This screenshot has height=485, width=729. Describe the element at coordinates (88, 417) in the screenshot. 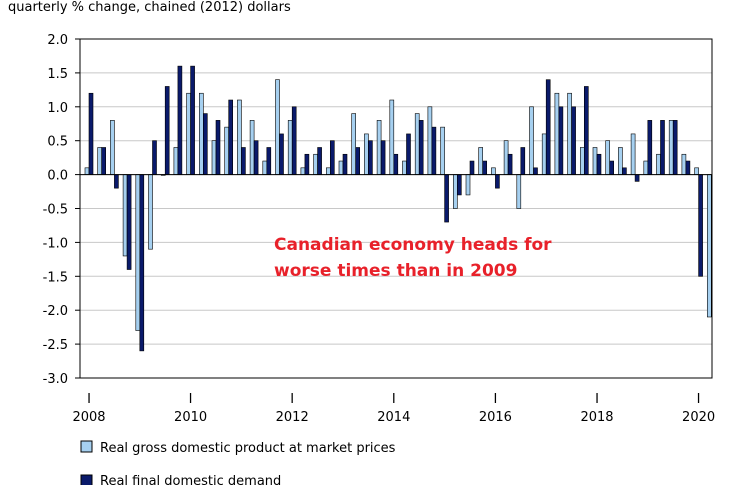

I see `x-year-label: 2008` at that location.